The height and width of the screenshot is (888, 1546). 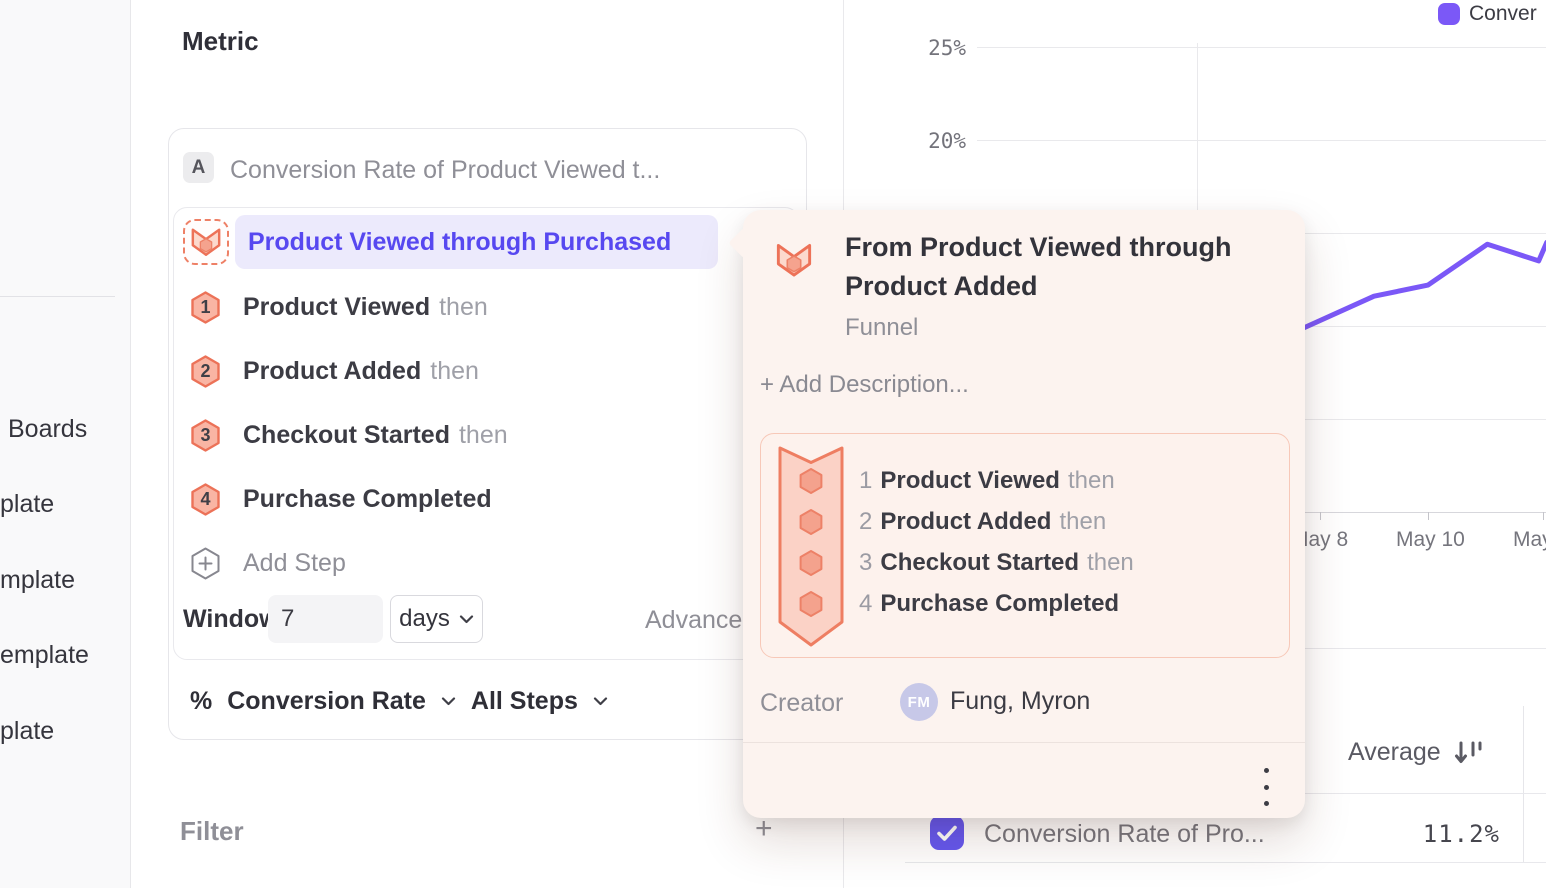 What do you see at coordinates (1470, 753) in the screenshot?
I see `sort-descending-icon` at bounding box center [1470, 753].